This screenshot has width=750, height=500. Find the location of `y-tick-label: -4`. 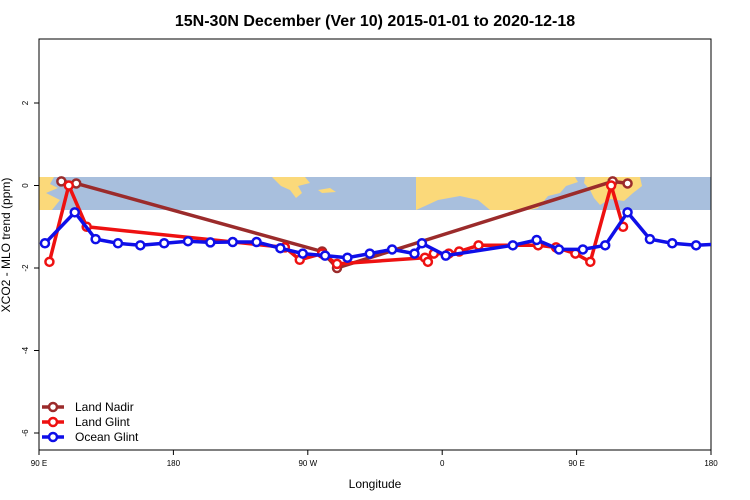

y-tick-label: -4 is located at coordinates (25, 350).